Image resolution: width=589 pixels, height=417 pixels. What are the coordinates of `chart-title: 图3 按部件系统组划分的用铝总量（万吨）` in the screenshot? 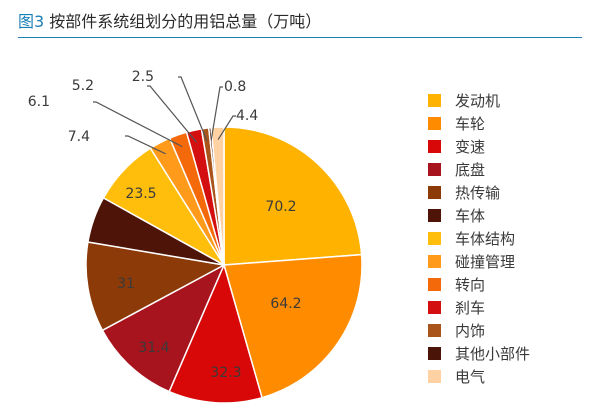 It's located at (169, 20).